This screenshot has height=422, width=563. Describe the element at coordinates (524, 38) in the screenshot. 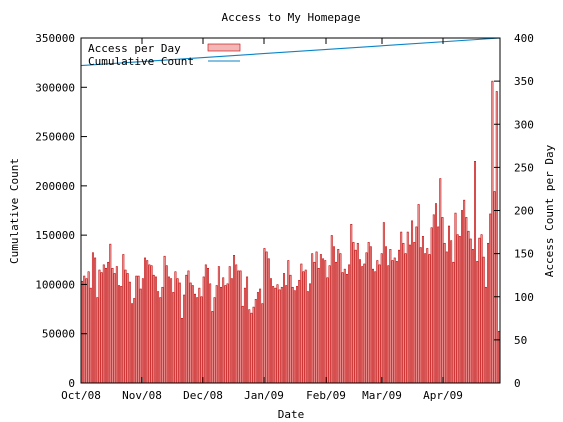

I see `right-tick-label: 400` at that location.